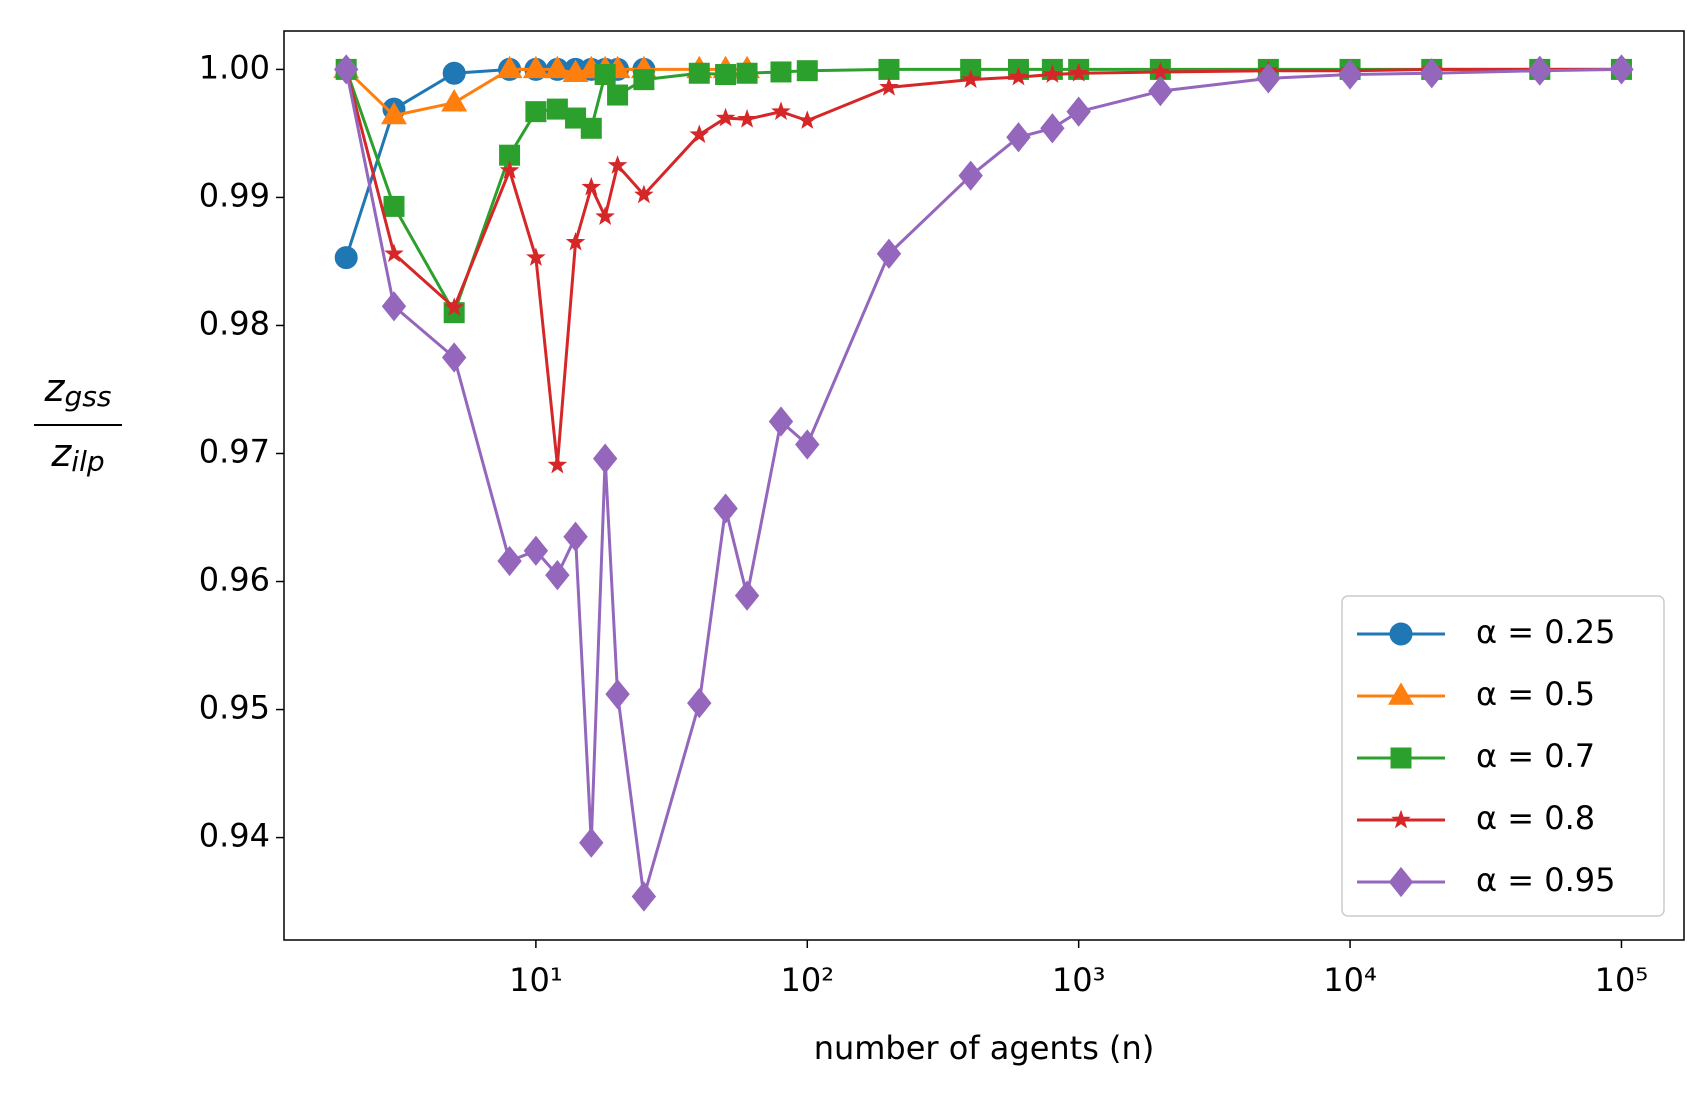 The width and height of the screenshot is (1706, 1096). Describe the element at coordinates (1535, 756) in the screenshot. I see `legend-label: α = 0.7` at that location.